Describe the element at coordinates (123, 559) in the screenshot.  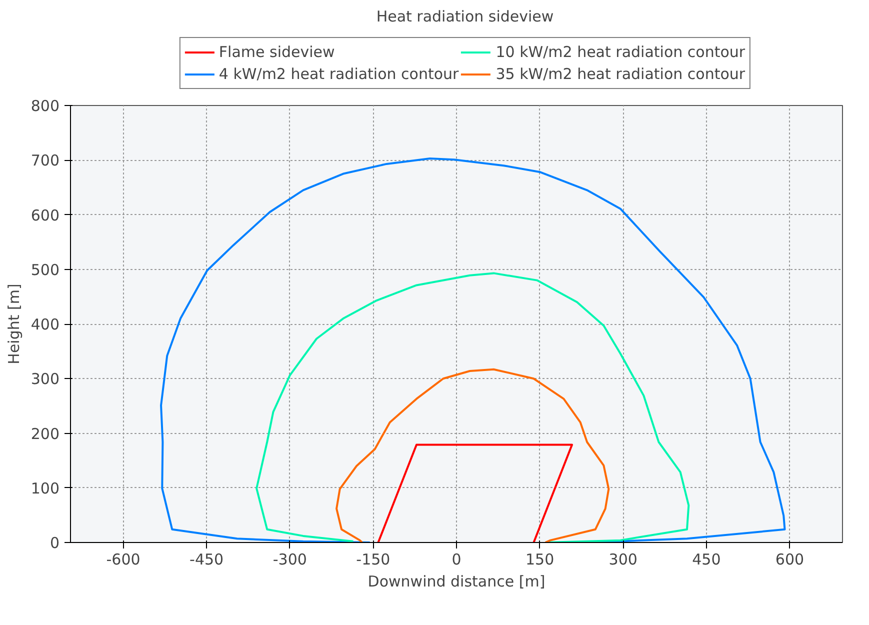
I see `x-tick-label: -600` at that location.